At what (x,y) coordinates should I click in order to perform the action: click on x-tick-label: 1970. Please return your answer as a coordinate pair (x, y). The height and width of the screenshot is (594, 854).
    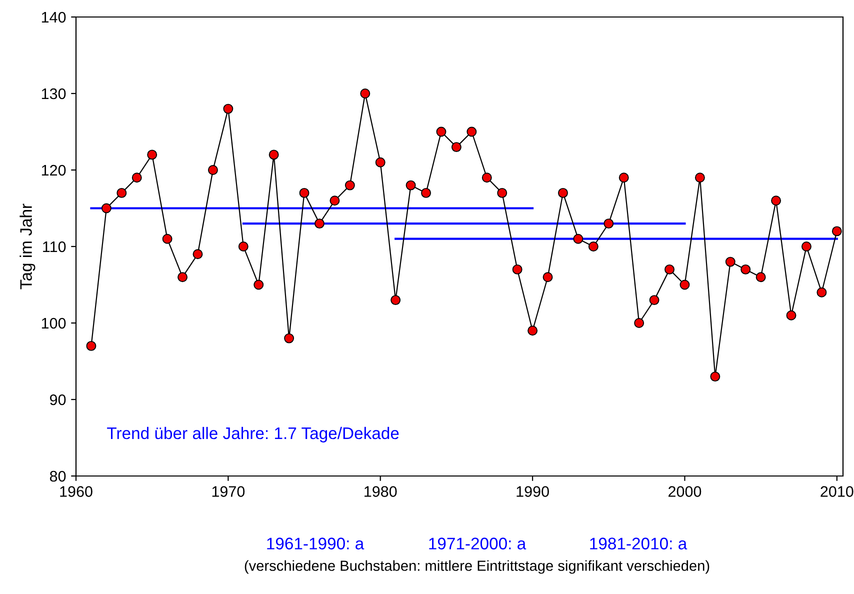
    Looking at the image, I should click on (228, 491).